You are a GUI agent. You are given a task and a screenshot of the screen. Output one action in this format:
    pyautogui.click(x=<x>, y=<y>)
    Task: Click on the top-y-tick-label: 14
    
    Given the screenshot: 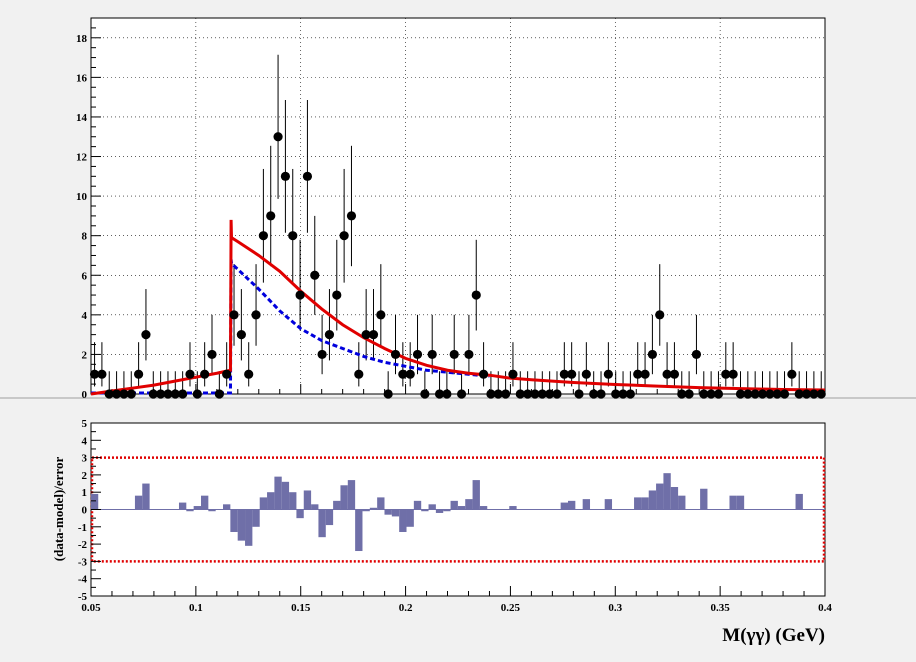 What is the action you would take?
    pyautogui.click(x=82, y=118)
    